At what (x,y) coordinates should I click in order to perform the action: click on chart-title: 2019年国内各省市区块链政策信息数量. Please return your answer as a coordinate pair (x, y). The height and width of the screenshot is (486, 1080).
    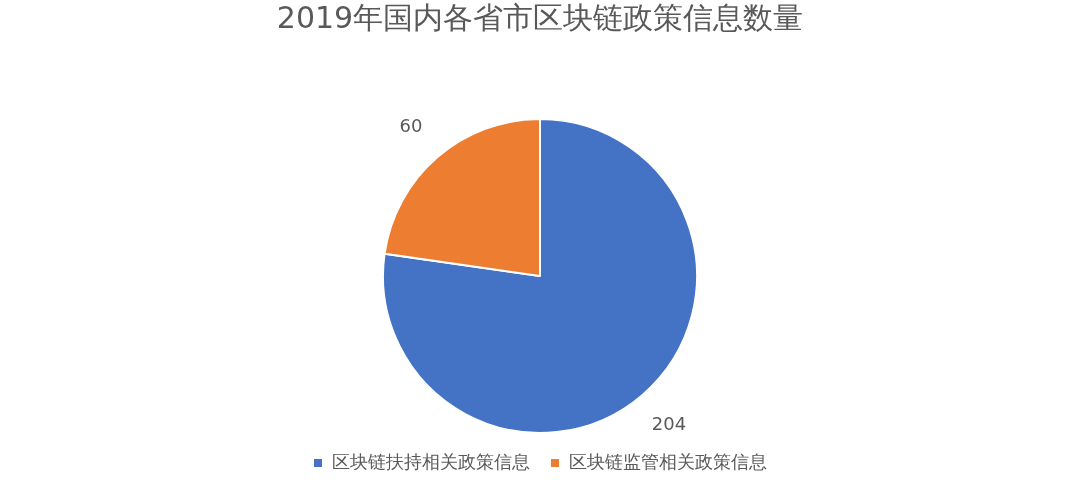
    Looking at the image, I should click on (540, 17).